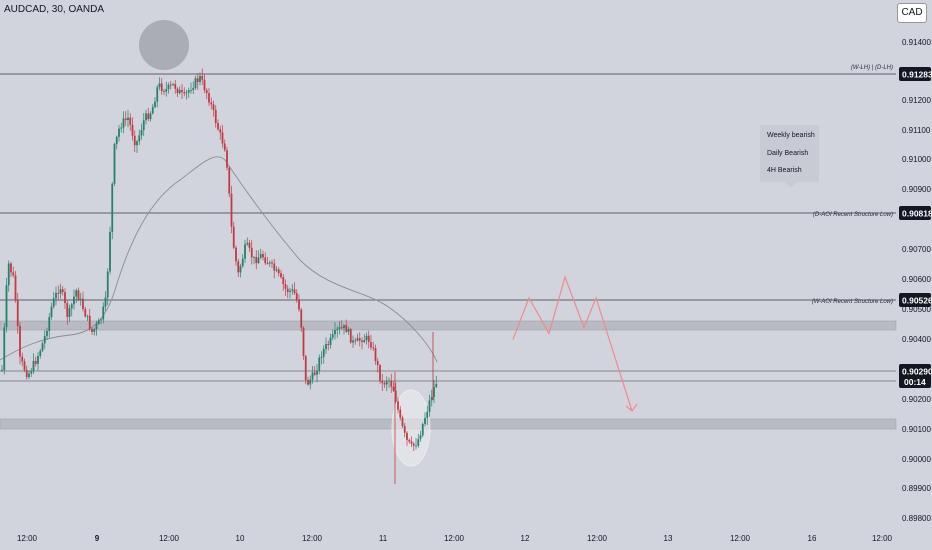  I want to click on countdown-badge: 00:14, so click(915, 381).